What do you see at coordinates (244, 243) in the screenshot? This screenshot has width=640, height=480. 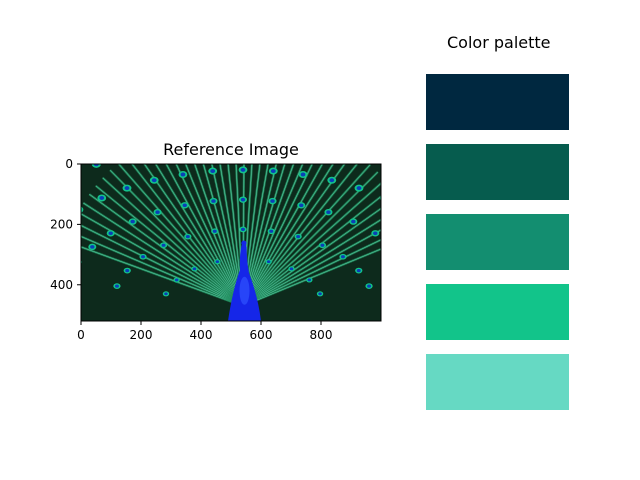 I see `peacock-head` at bounding box center [244, 243].